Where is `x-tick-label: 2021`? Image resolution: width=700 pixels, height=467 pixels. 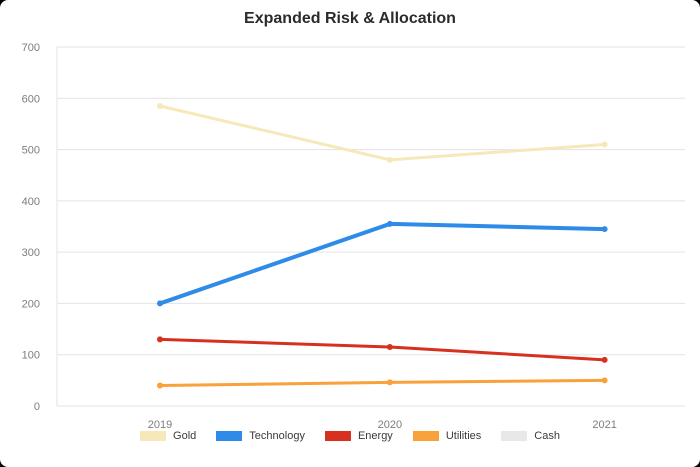
x-tick-label: 2021 is located at coordinates (604, 424).